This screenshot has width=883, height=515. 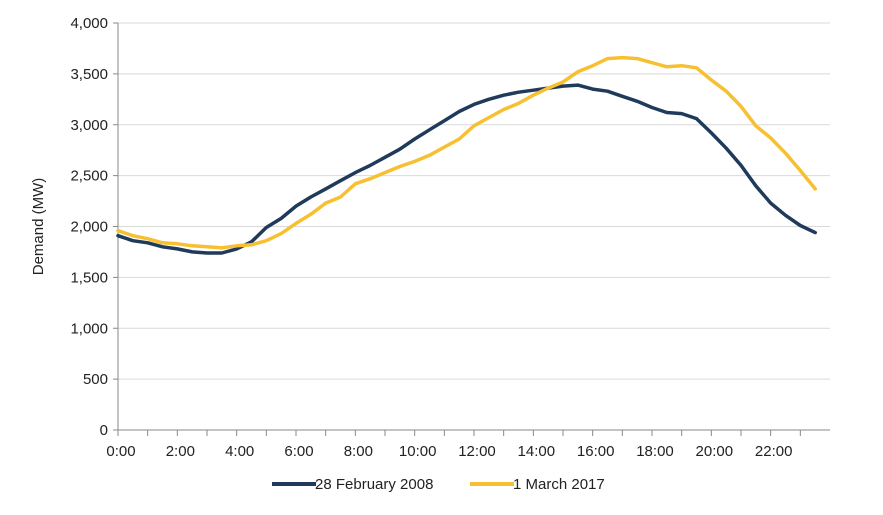 I want to click on x-tick-label: 20:00, so click(x=715, y=451).